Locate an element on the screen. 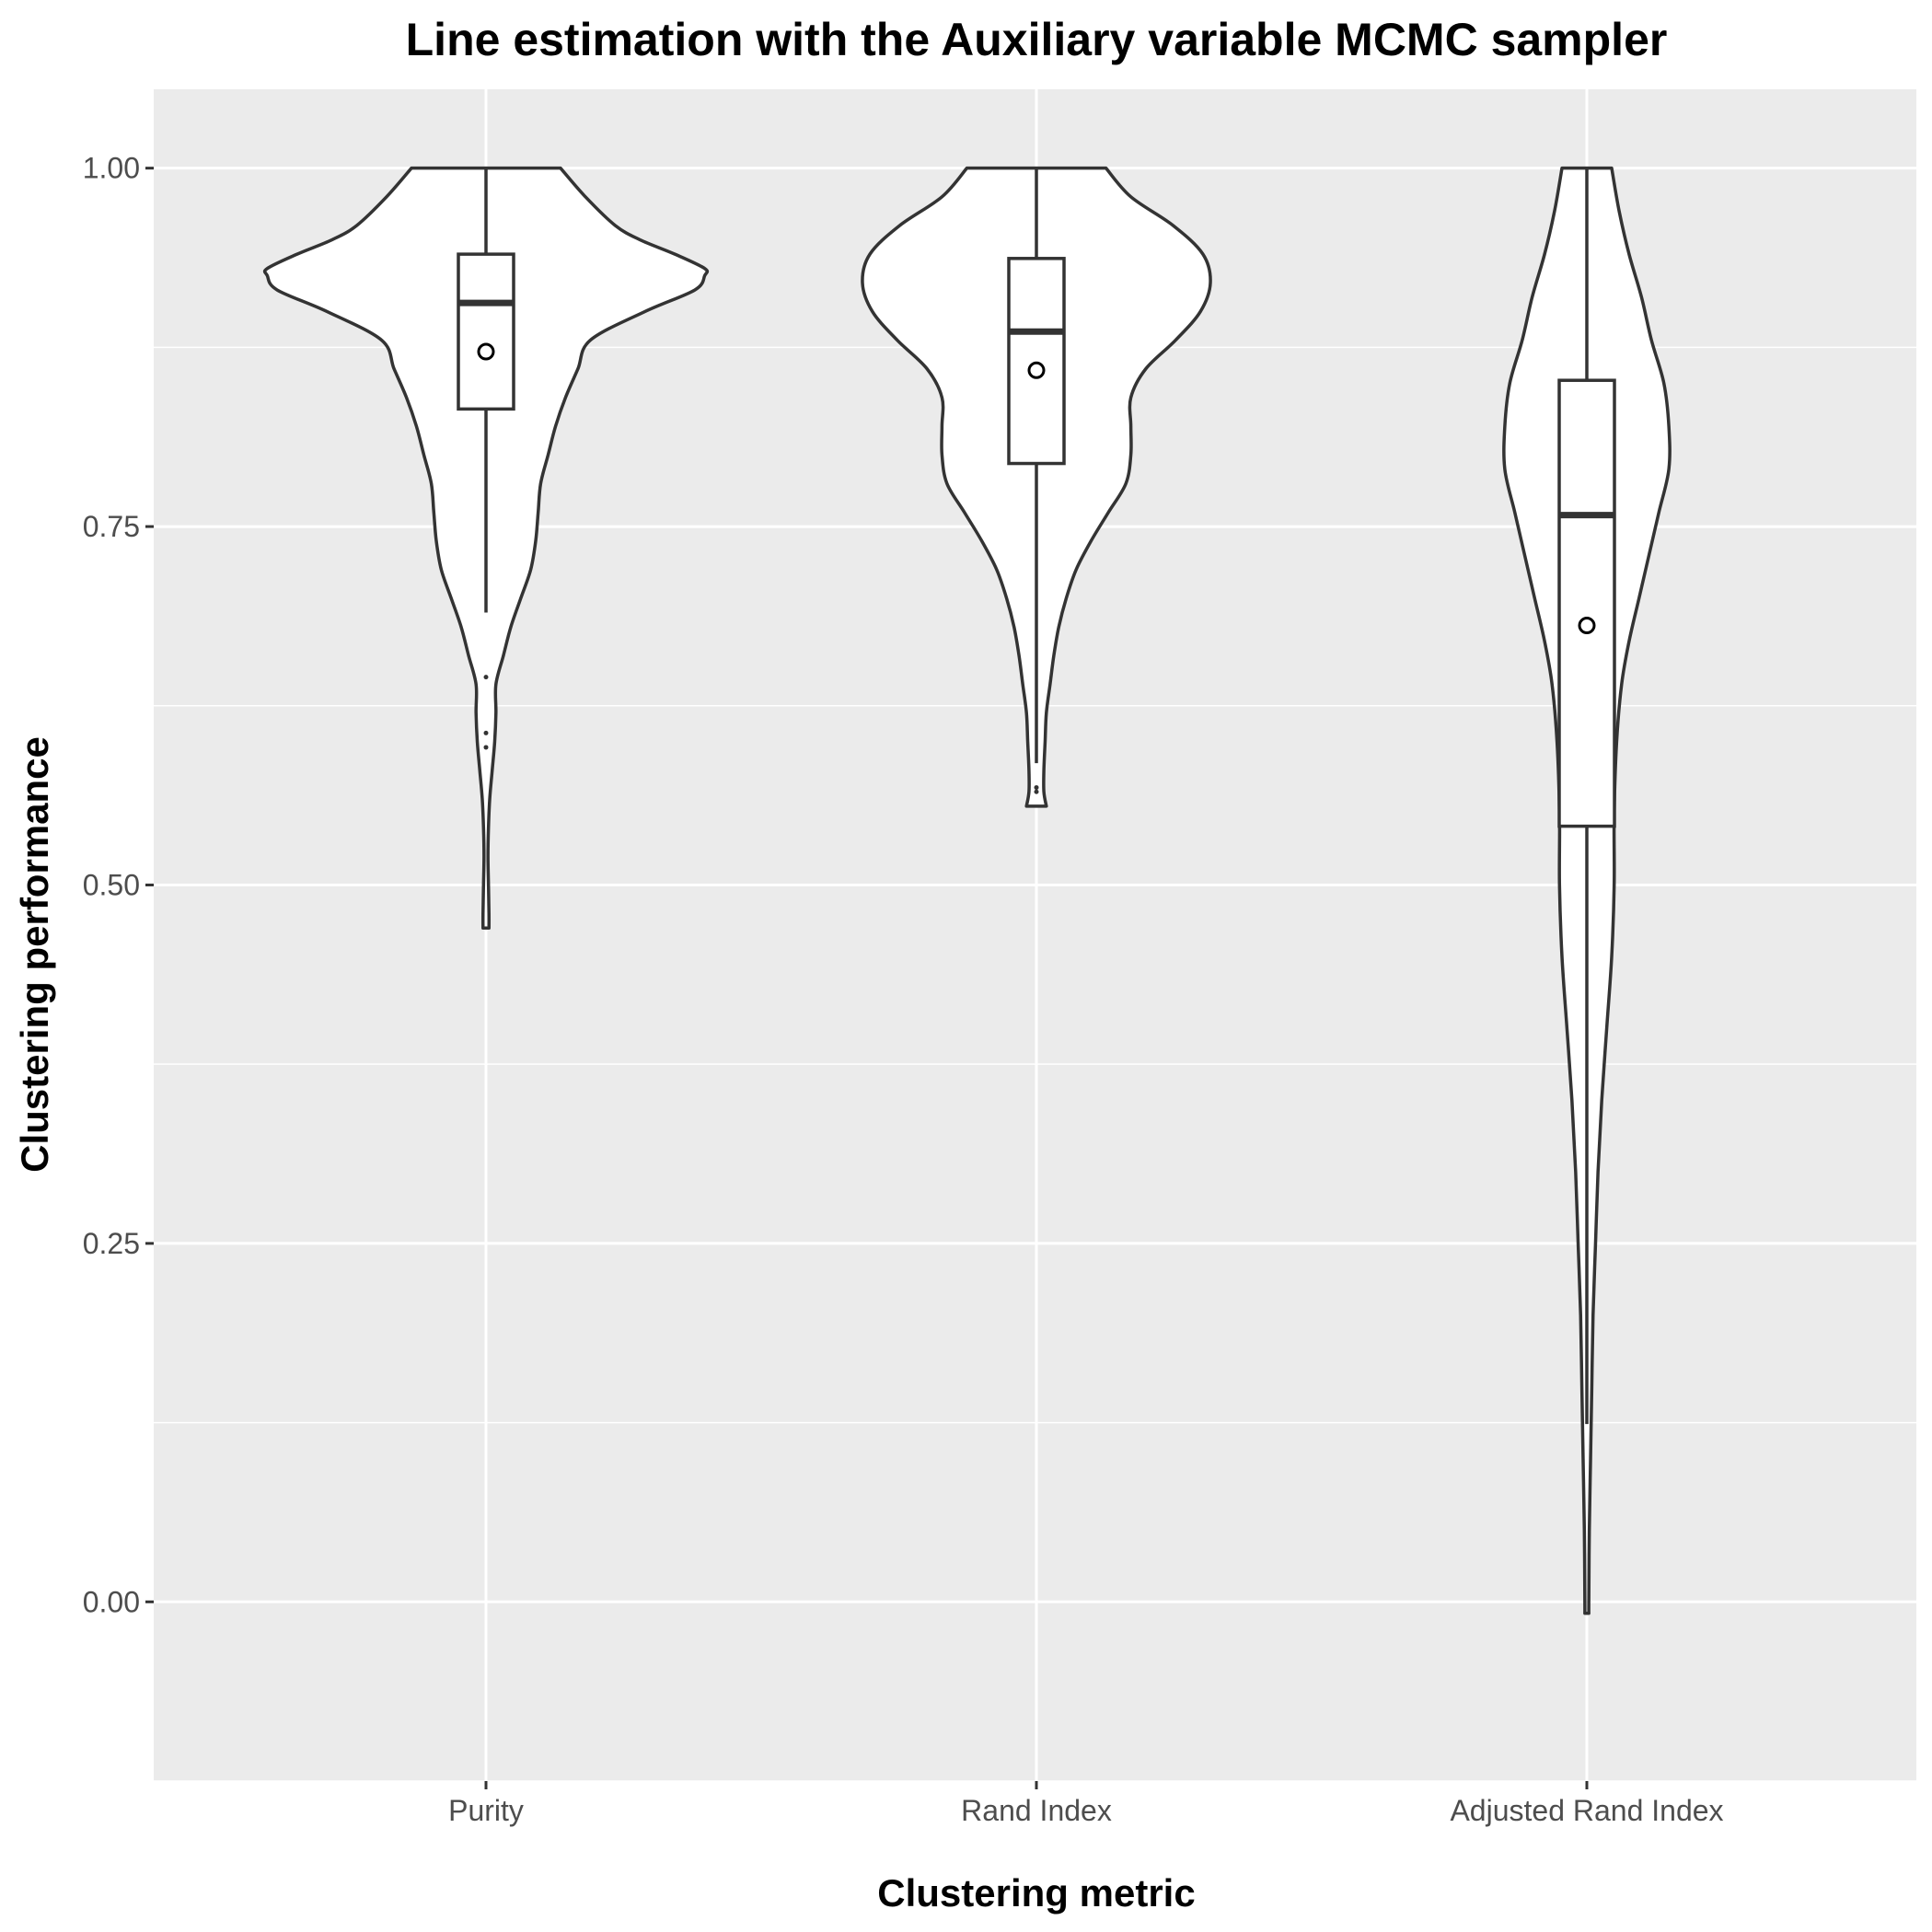  box-rand-index is located at coordinates (1037, 362).